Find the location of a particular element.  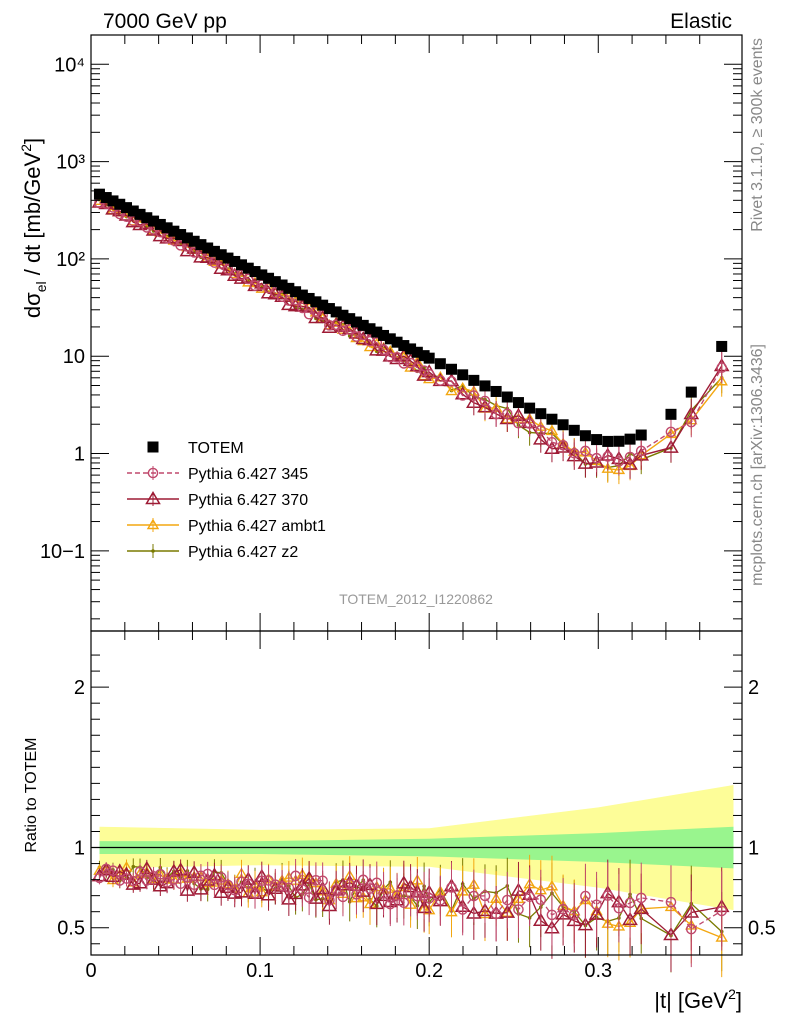

ratio-y-tick-label-right: 0.5 is located at coordinates (762, 929).